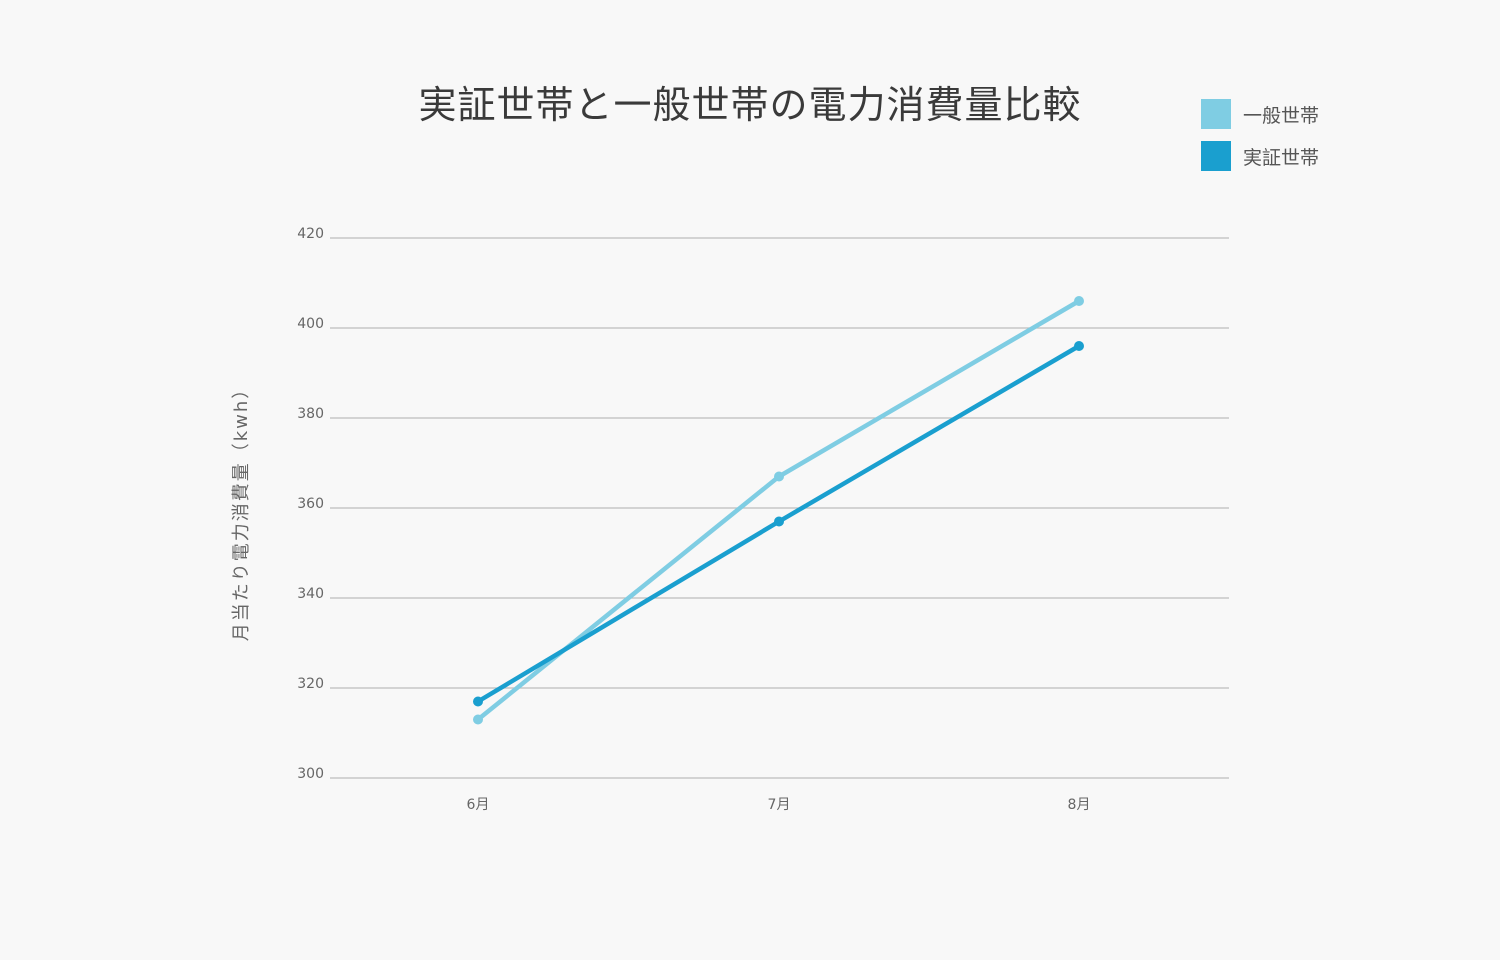 The height and width of the screenshot is (960, 1500). Describe the element at coordinates (1216, 156) in the screenshot. I see `legend-swatch-demo` at that location.